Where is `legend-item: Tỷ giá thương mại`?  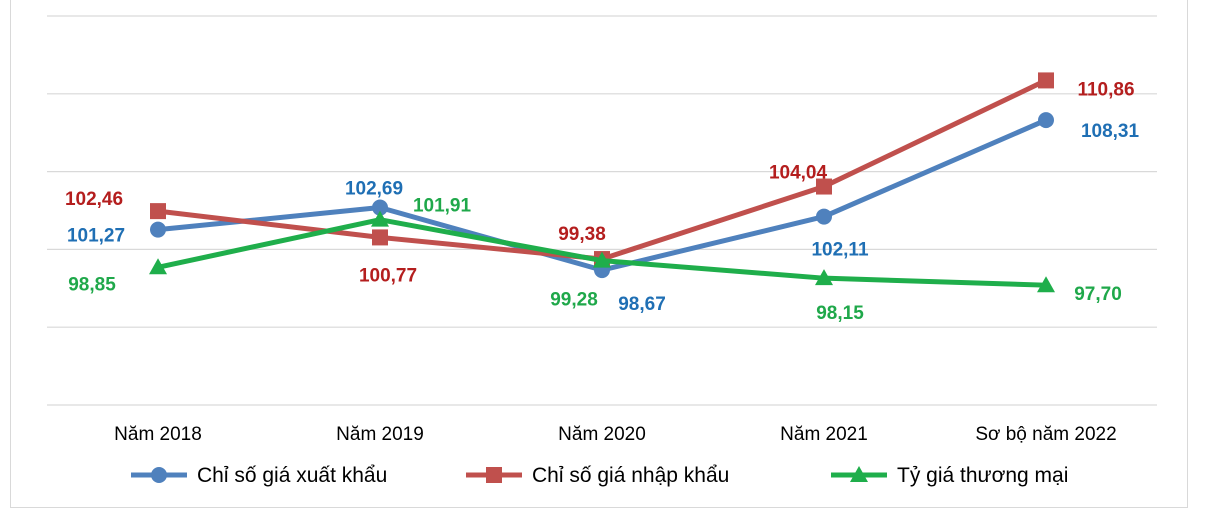 legend-item: Tỷ giá thương mại is located at coordinates (949, 475).